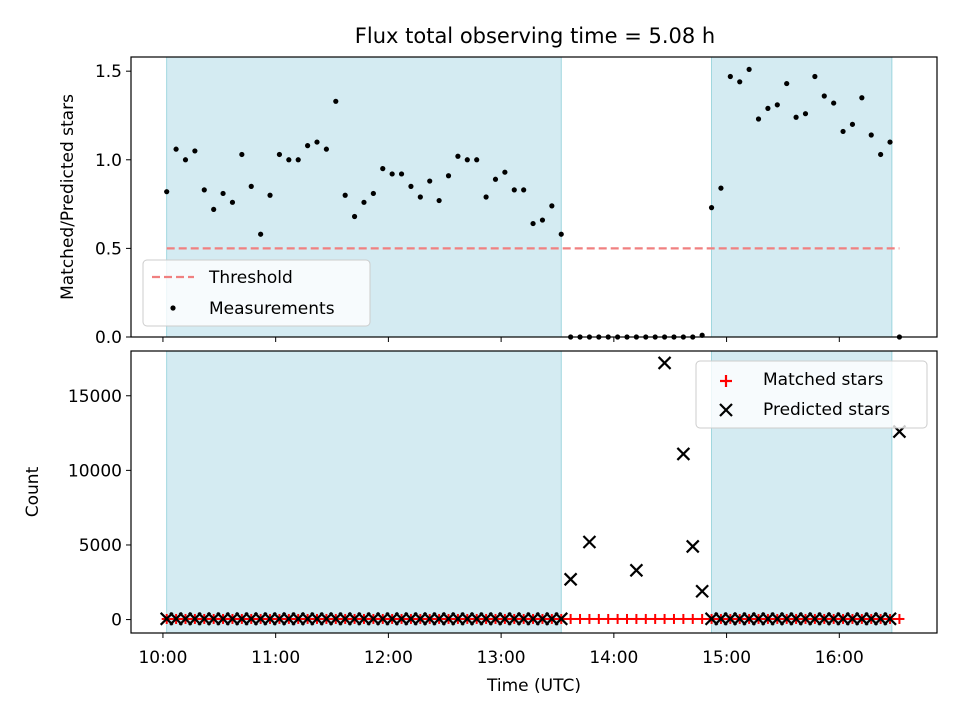 Image resolution: width=960 pixels, height=720 pixels. What do you see at coordinates (250, 278) in the screenshot?
I see `legend-threshold-label: Threshold` at bounding box center [250, 278].